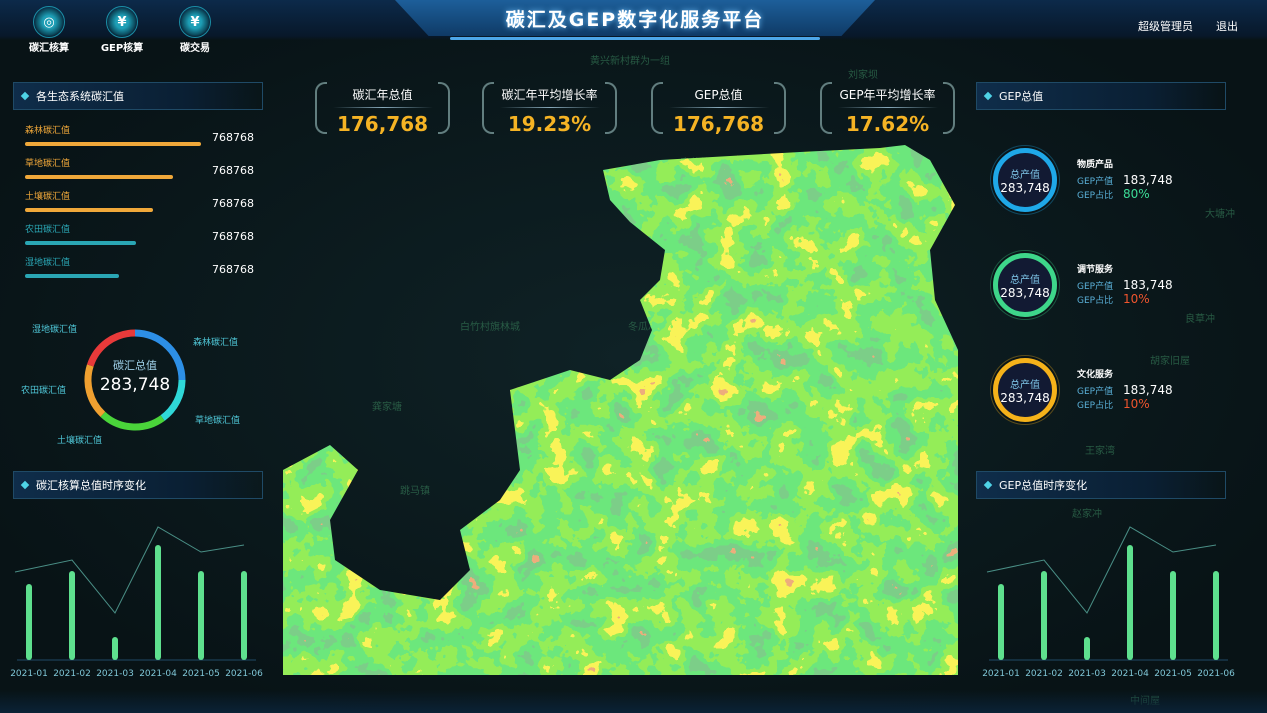 The width and height of the screenshot is (1267, 713). I want to click on panel-title: 各生态系统碳汇值, so click(80, 96).